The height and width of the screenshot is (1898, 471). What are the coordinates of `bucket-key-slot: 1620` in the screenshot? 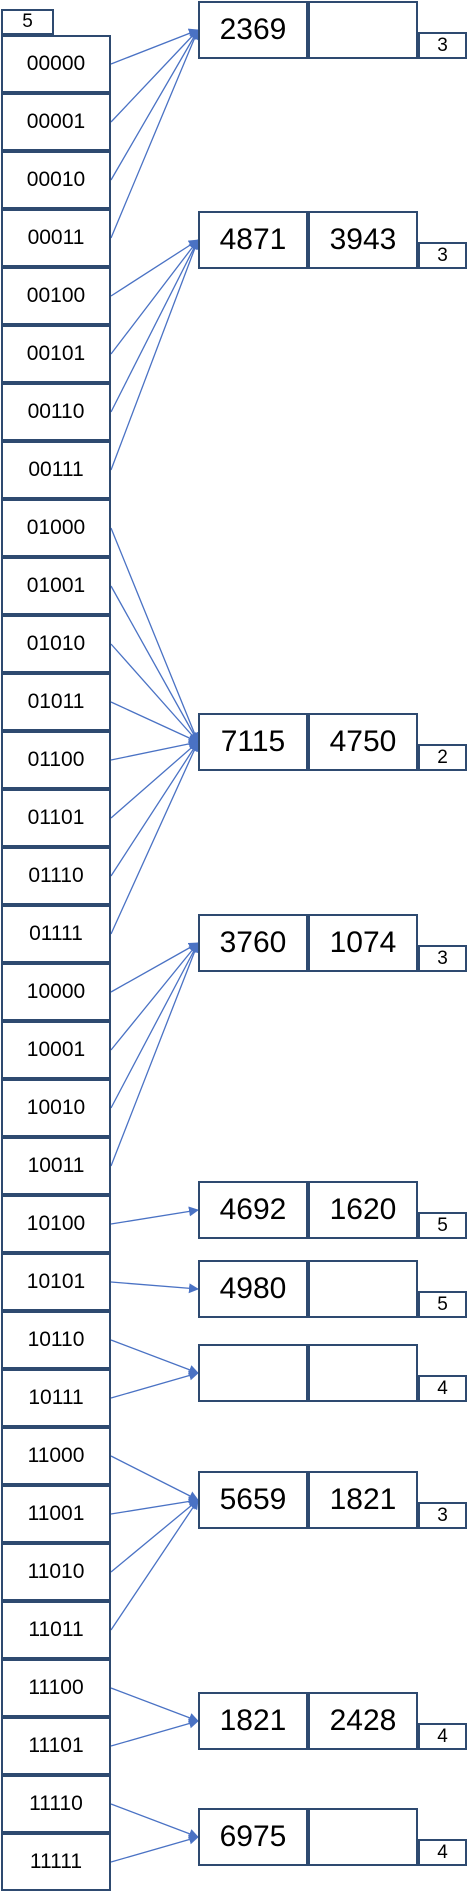 It's located at (363, 1210).